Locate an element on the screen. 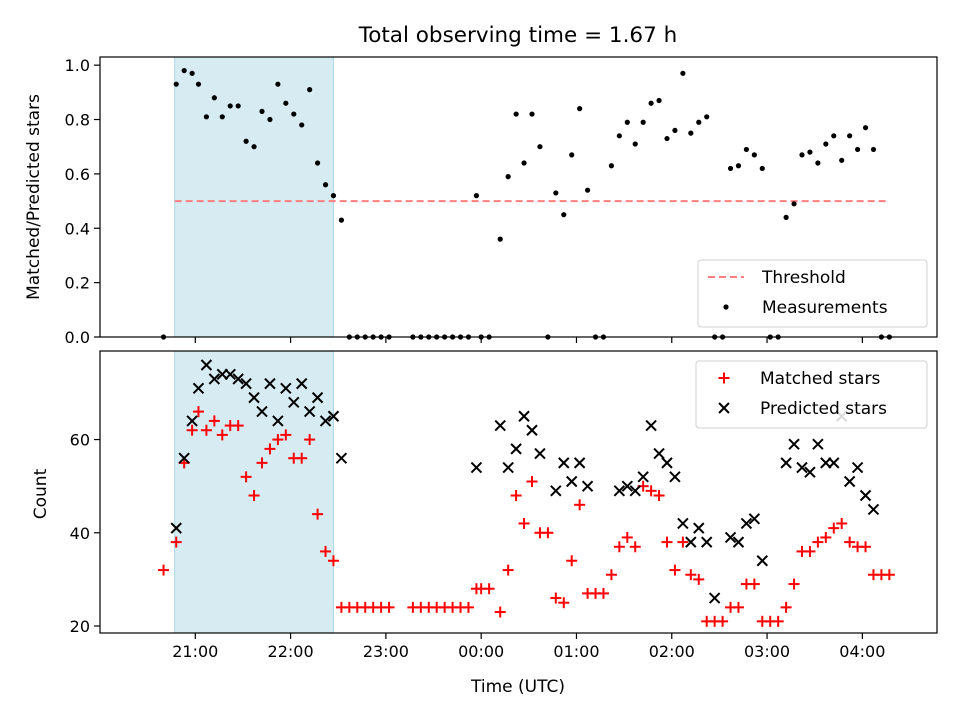 The image size is (960, 720). legend-matched-stars: Matched stars is located at coordinates (799, 379).